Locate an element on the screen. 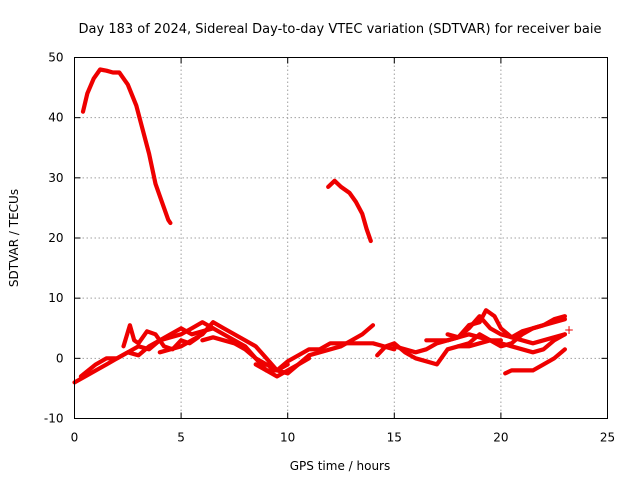 The image size is (640, 480). y-tick-label: 50 is located at coordinates (55, 58).